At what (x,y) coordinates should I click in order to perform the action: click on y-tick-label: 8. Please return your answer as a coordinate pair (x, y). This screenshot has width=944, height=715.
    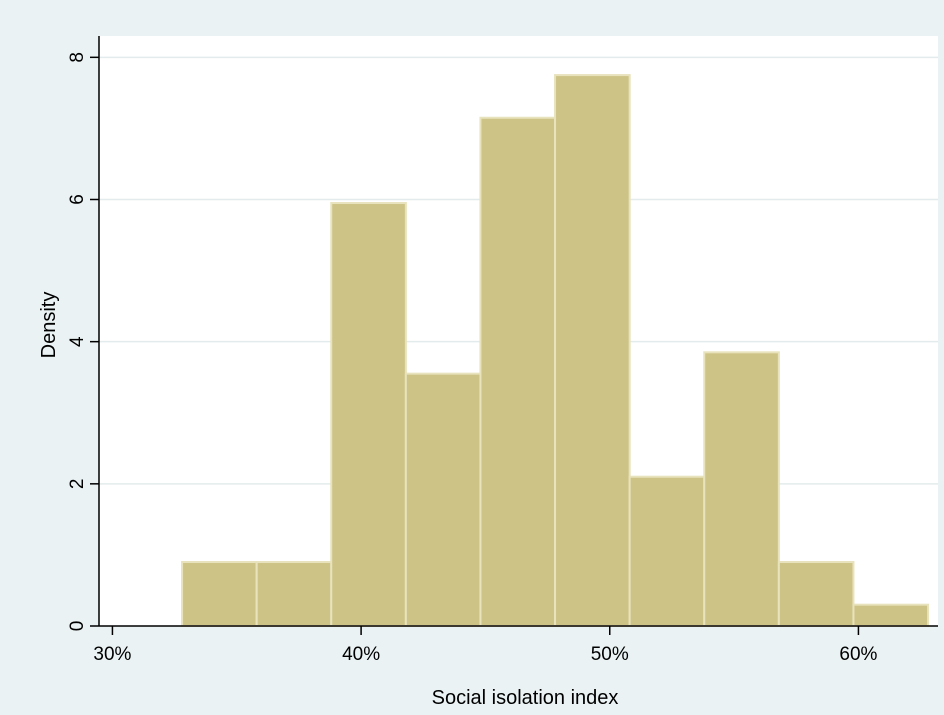
    Looking at the image, I should click on (77, 57).